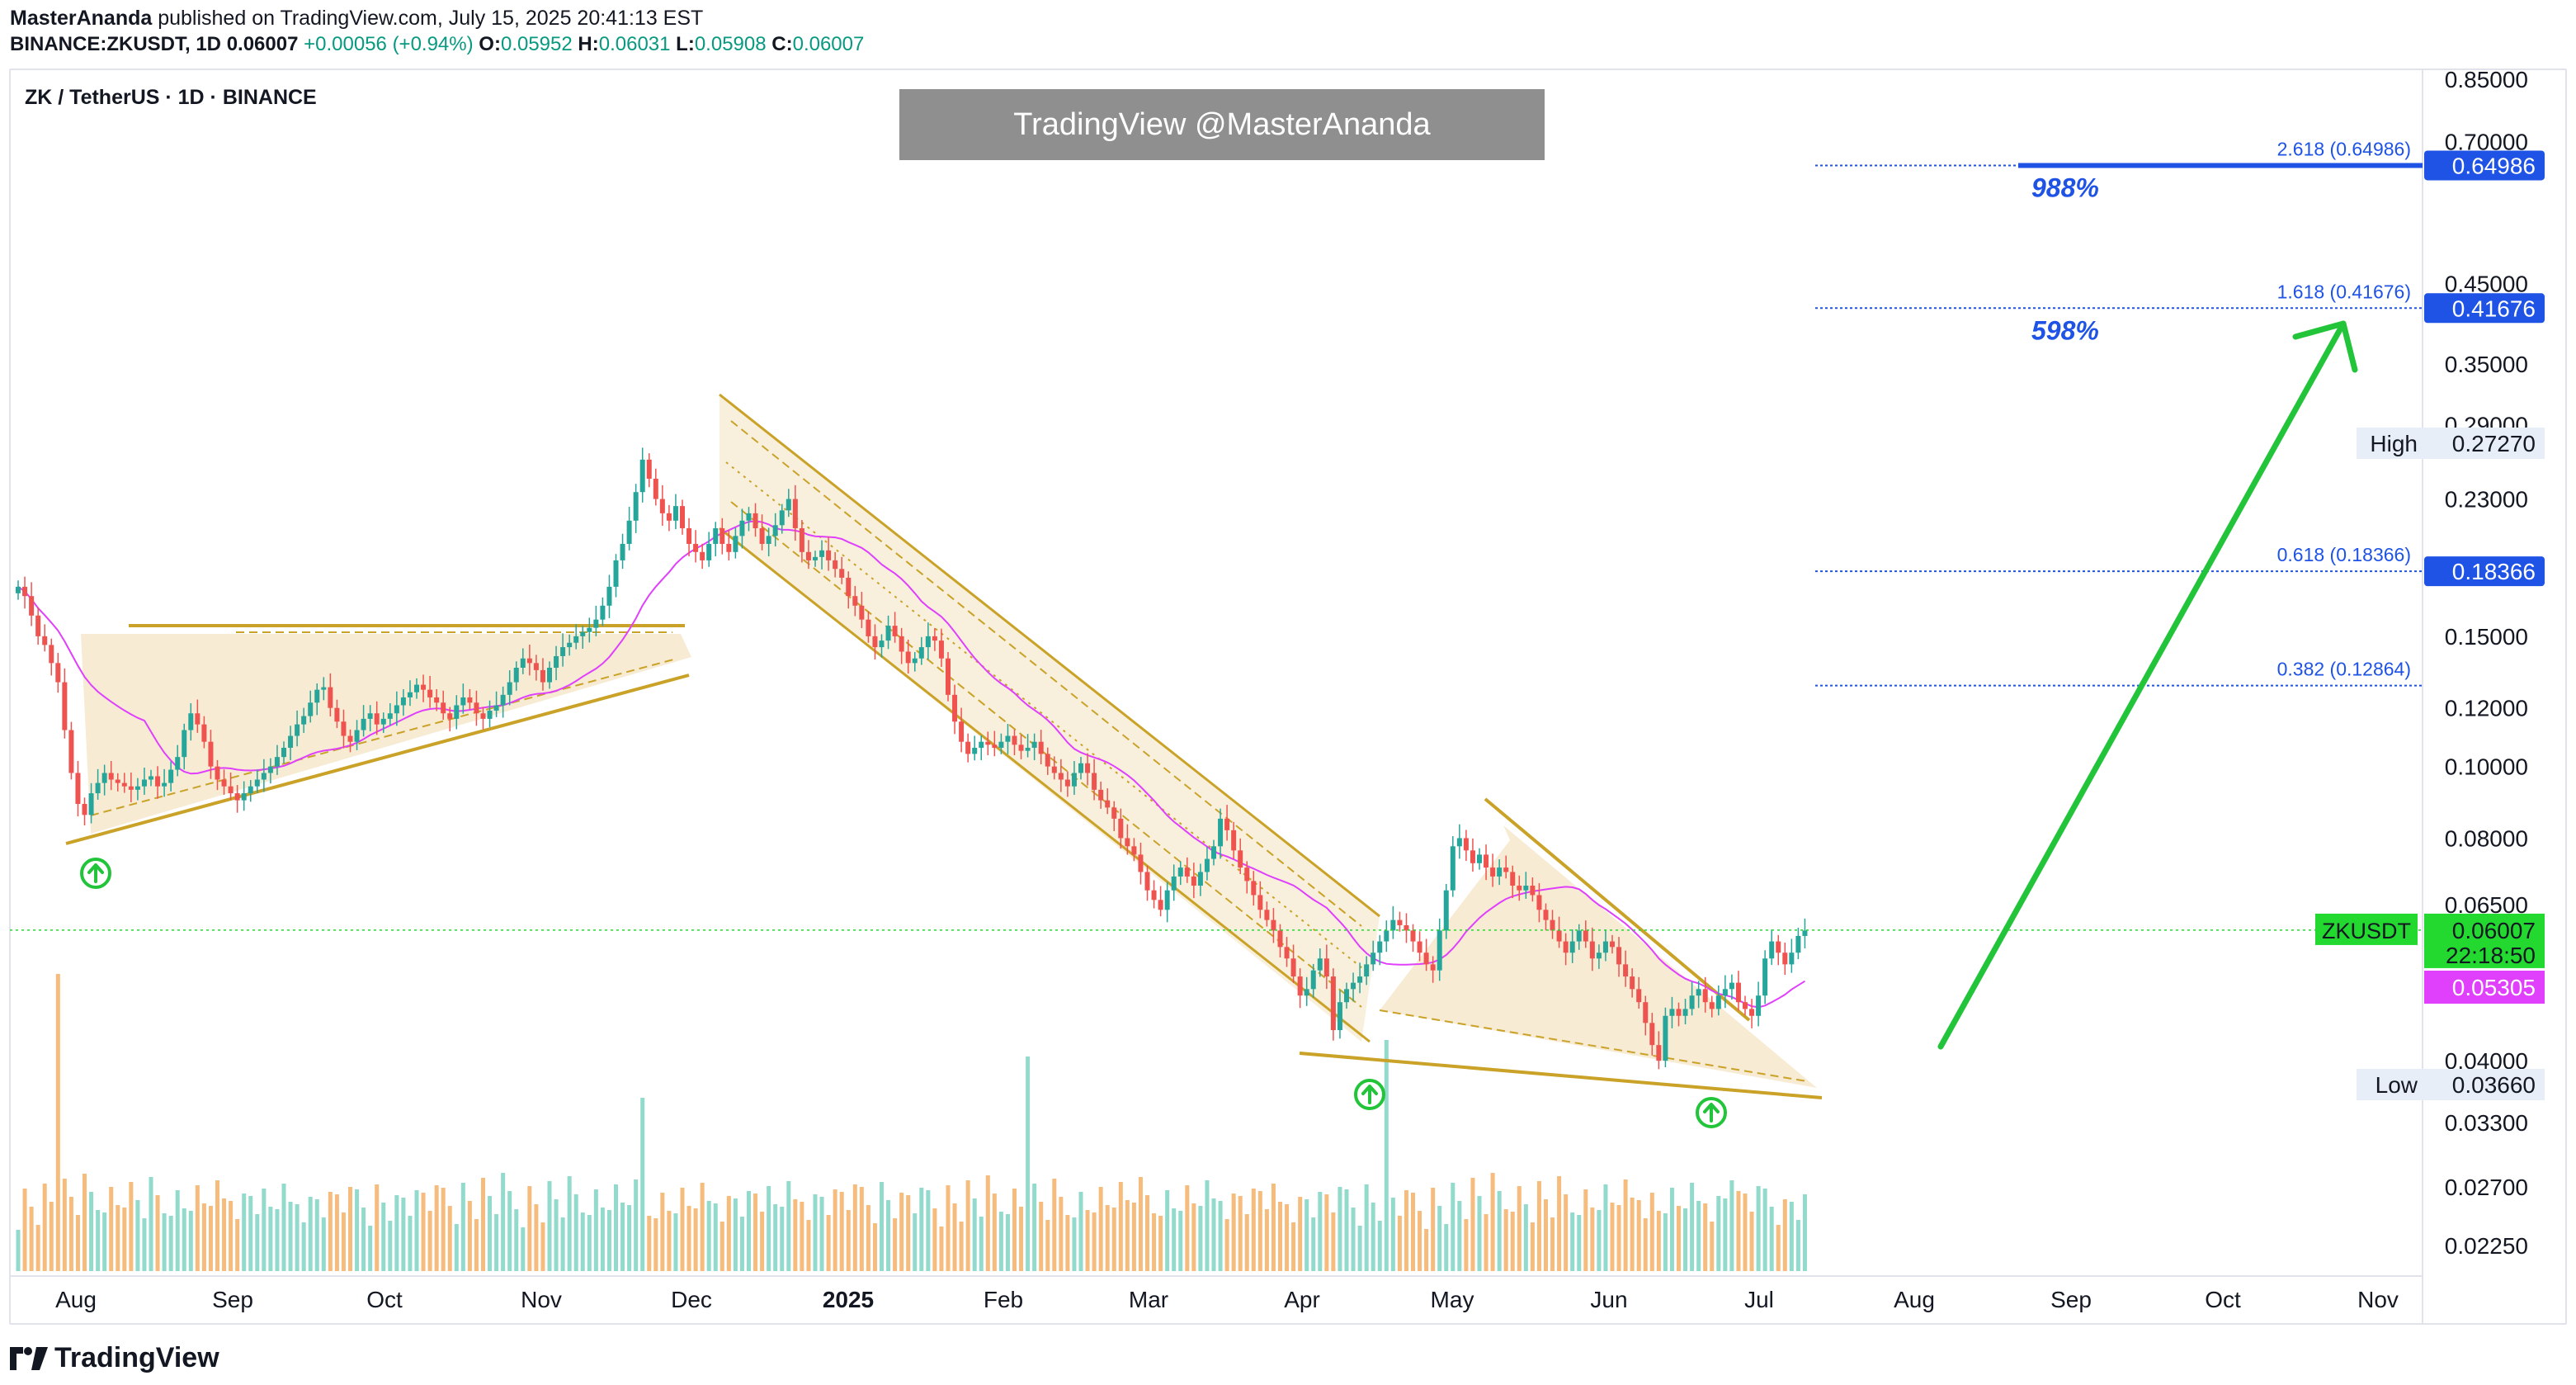 The height and width of the screenshot is (1385, 2576). What do you see at coordinates (386, 734) in the screenshot?
I see `ascending-triangle-fill` at bounding box center [386, 734].